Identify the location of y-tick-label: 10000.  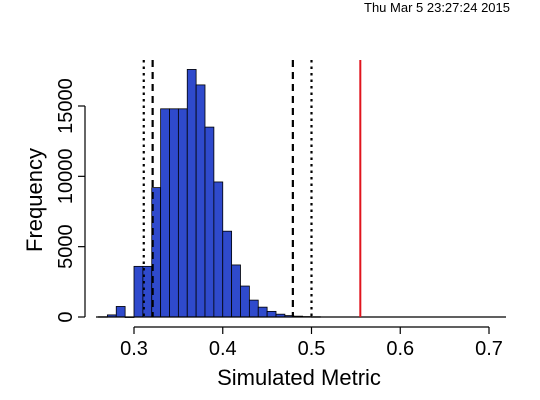
(66, 177).